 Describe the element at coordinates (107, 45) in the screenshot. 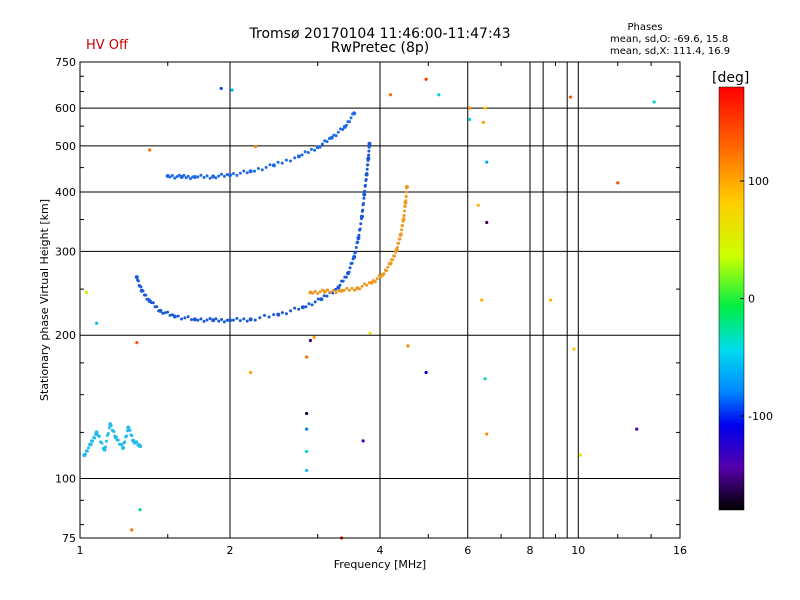

I see `hv-status-label: HV Off` at that location.